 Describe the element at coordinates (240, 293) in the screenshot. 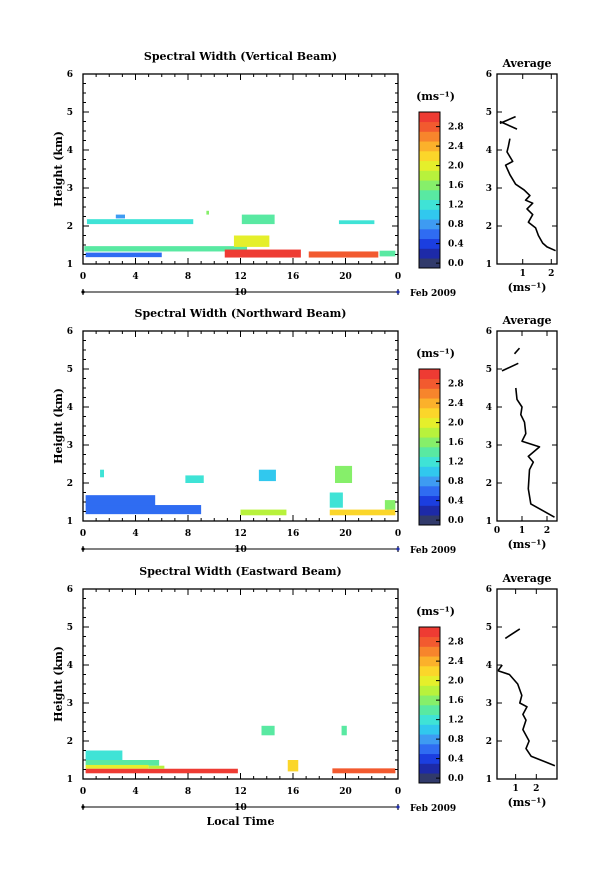

I see `day-label: 10` at that location.